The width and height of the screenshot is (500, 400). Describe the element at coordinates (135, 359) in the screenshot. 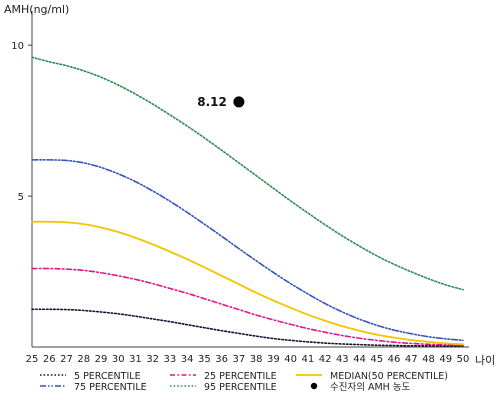

I see `x-tick-label: 31` at that location.